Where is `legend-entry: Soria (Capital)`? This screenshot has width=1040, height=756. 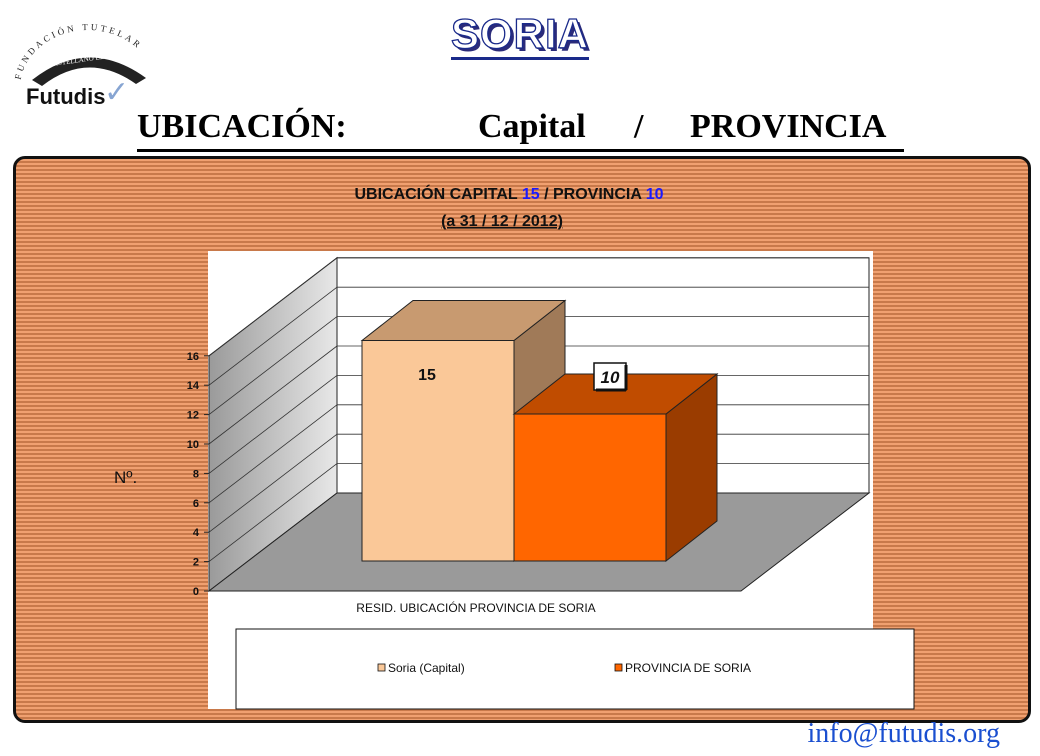 legend-entry: Soria (Capital) is located at coordinates (426, 668).